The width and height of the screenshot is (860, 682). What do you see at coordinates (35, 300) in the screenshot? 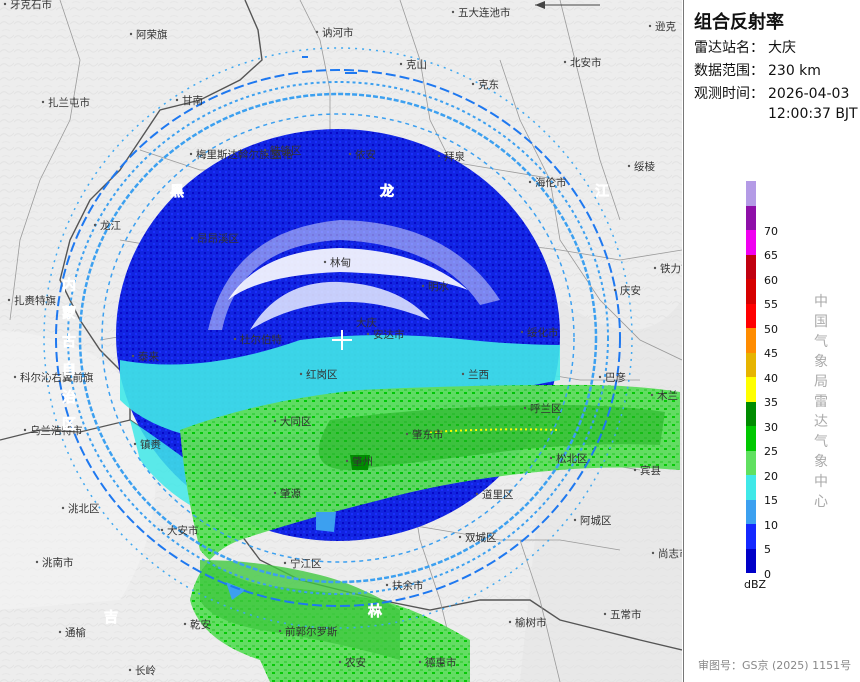
I see `place-label: 扎赉特旗` at bounding box center [35, 300].